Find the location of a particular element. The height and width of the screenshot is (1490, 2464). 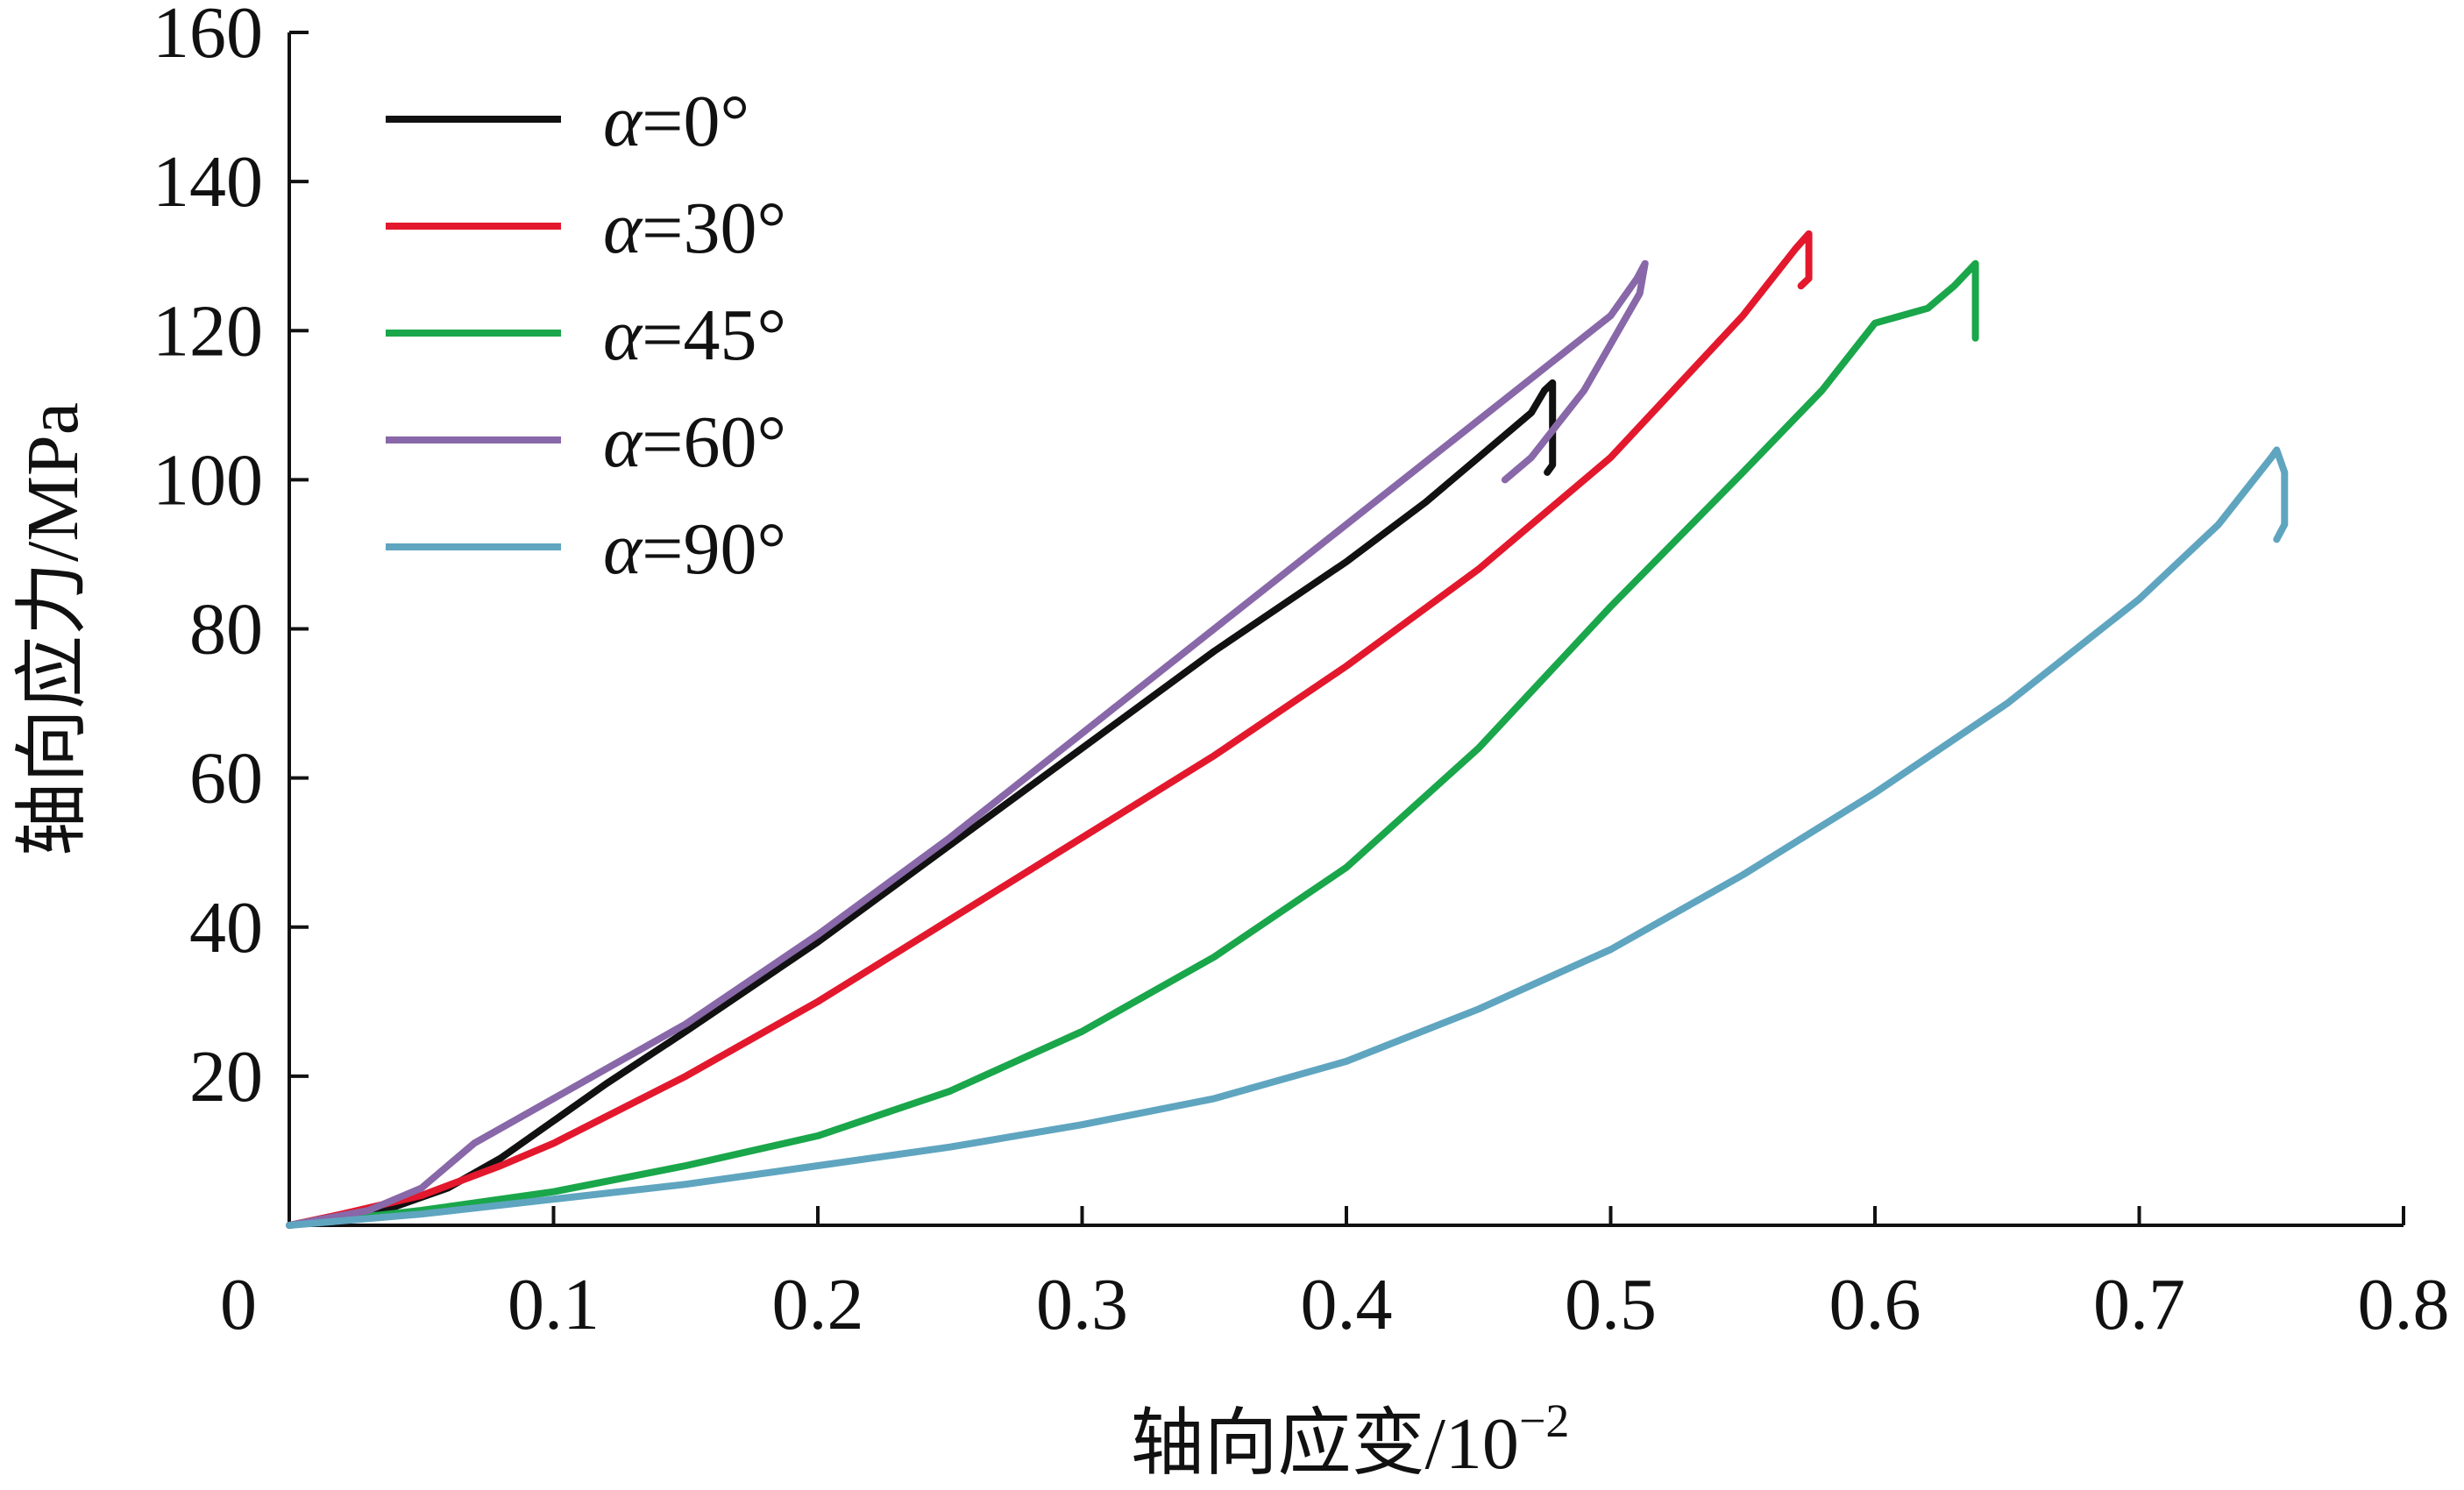

y-tick-label: 120 is located at coordinates (208, 331).